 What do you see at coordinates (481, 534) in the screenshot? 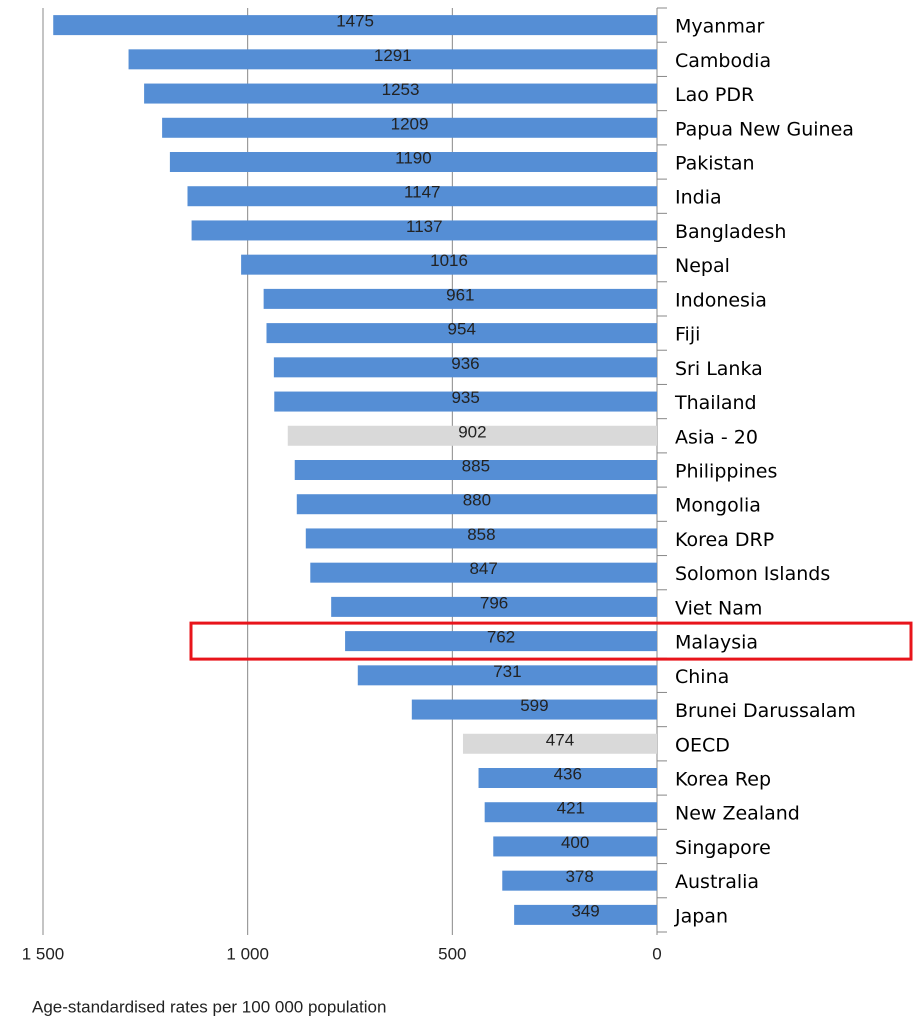
I see `value-label: 858` at bounding box center [481, 534].